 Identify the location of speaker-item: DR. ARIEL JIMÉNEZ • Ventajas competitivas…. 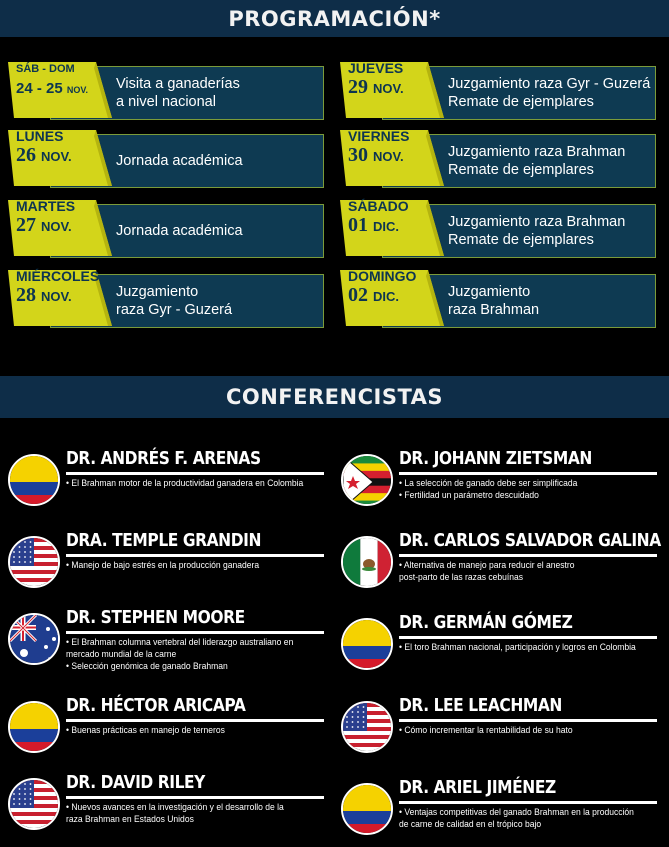
(498, 812).